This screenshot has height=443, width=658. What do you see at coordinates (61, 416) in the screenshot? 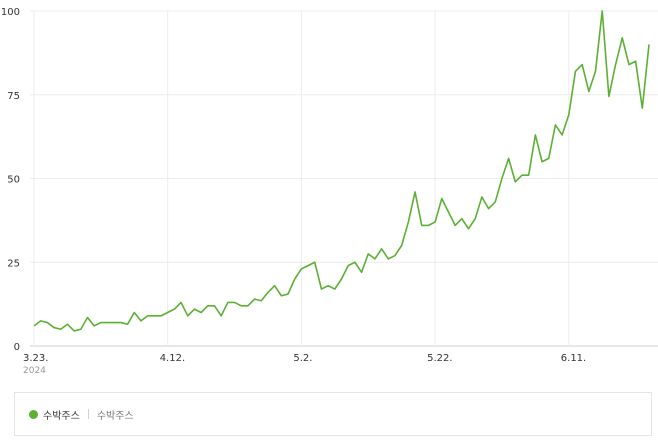
I see `legend-series-label: 수박주스` at bounding box center [61, 416].